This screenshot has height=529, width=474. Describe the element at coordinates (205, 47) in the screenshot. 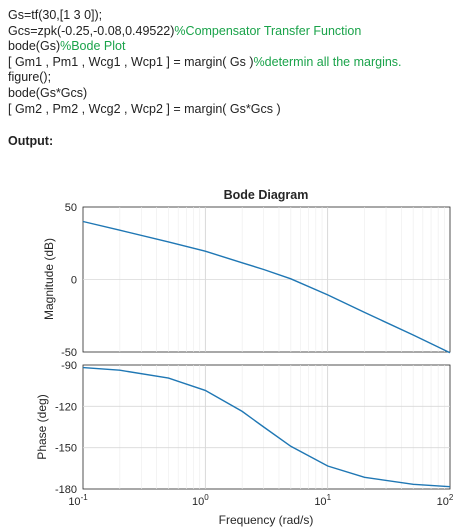

I see `code-line: bode(Gs)%Bode Plot` at that location.